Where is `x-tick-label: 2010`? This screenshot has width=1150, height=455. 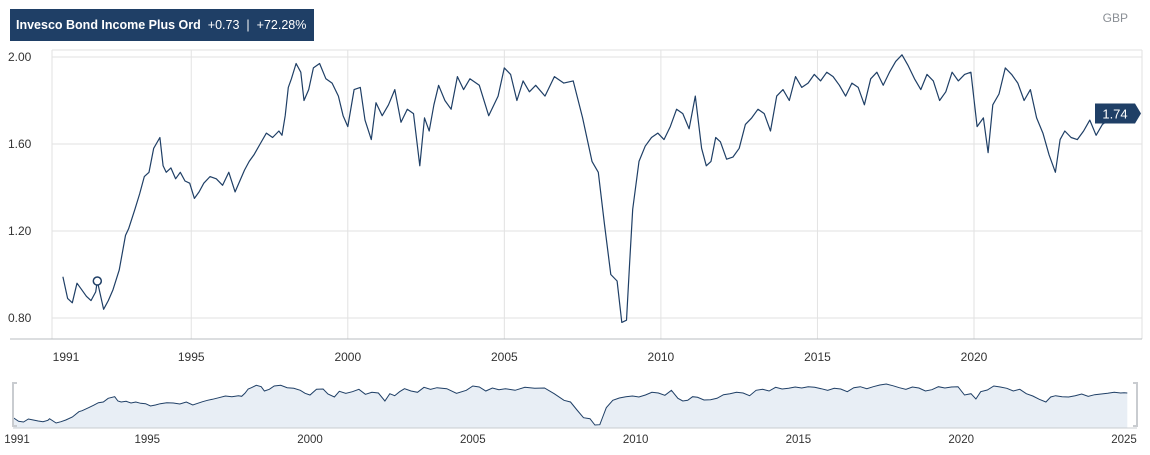
x-tick-label: 2010 is located at coordinates (661, 357).